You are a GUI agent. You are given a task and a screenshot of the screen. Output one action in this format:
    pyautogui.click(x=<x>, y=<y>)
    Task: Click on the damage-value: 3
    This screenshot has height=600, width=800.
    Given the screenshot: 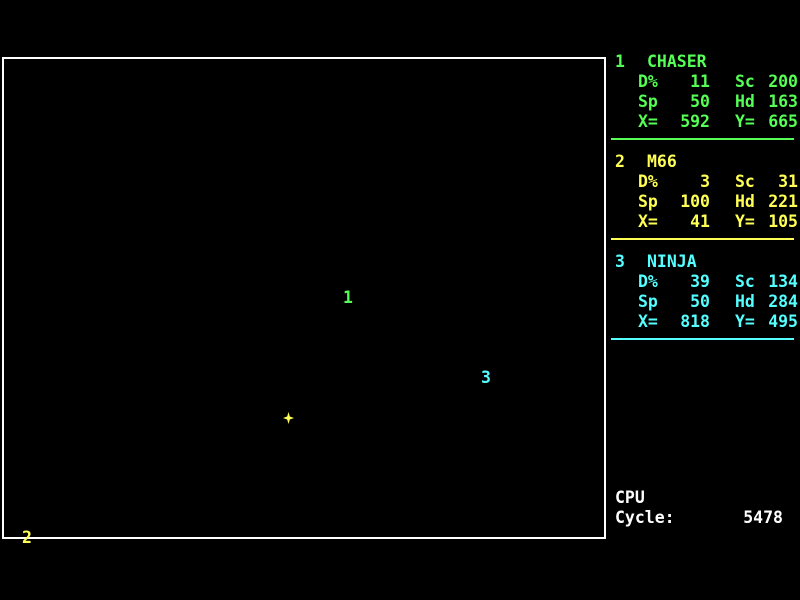 What is the action you would take?
    pyautogui.click(x=705, y=181)
    